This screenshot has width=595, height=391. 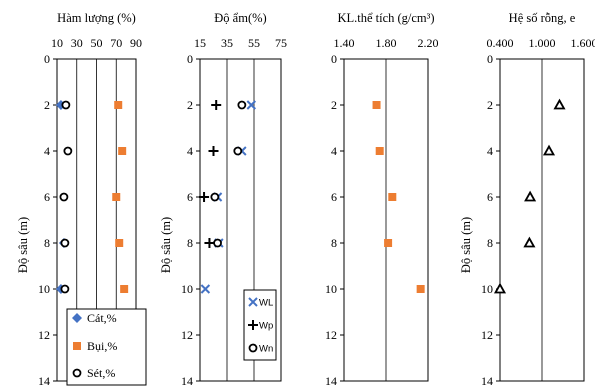 What do you see at coordinates (385, 18) in the screenshot?
I see `panel-title: KL.thể tích (g/cm³)` at bounding box center [385, 18].